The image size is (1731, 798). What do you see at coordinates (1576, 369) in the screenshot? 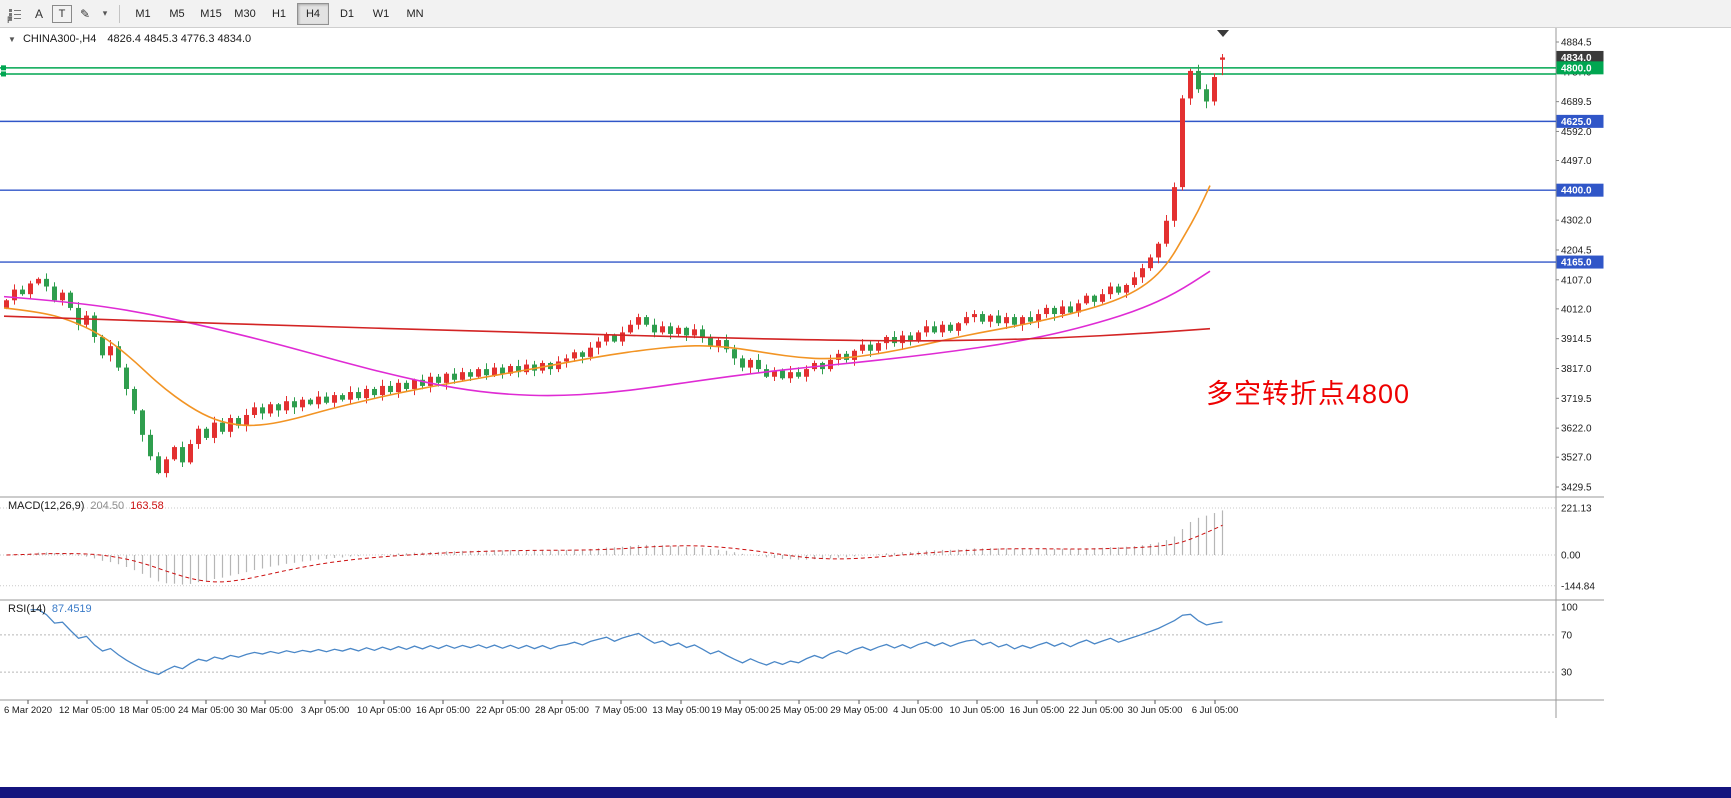
I see `price-scale-label: 3817.0` at bounding box center [1576, 369].